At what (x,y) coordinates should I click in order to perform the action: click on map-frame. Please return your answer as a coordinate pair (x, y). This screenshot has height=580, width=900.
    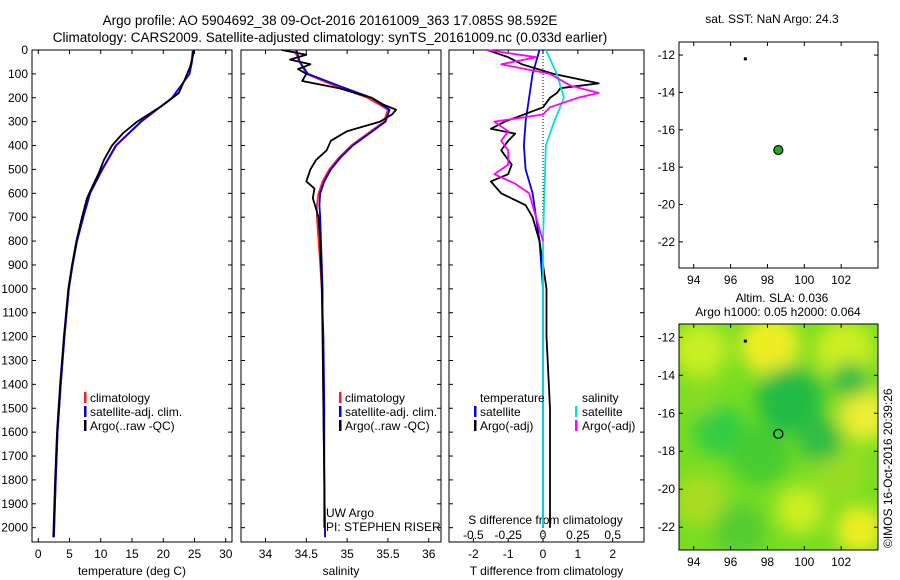
    Looking at the image, I should click on (778, 155).